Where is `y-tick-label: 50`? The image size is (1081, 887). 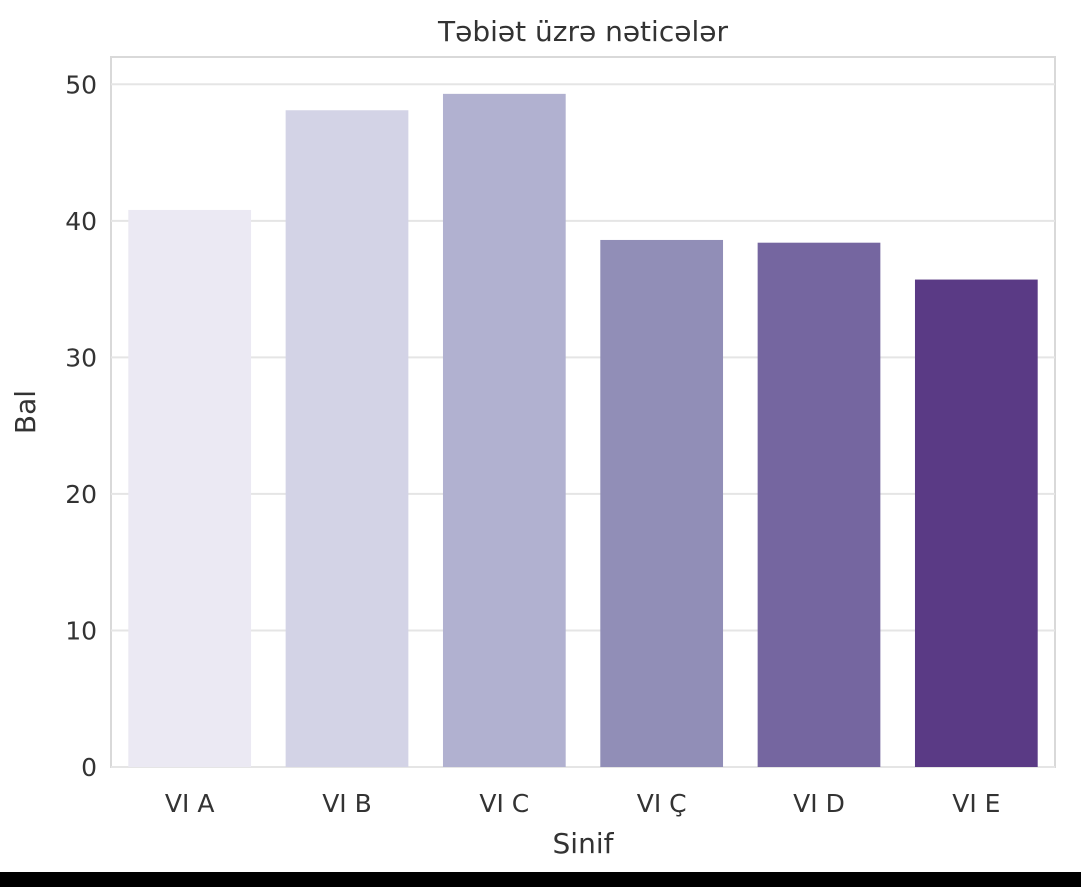
y-tick-label: 50 is located at coordinates (81, 84).